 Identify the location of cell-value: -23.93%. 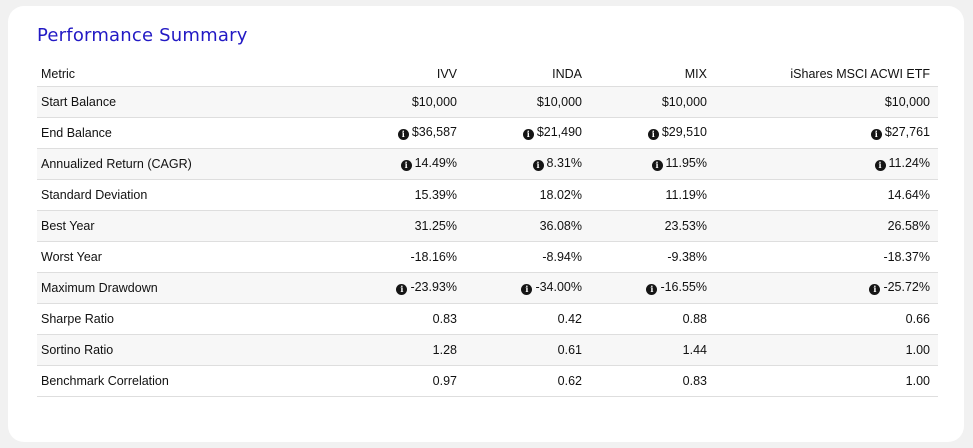
(433, 287).